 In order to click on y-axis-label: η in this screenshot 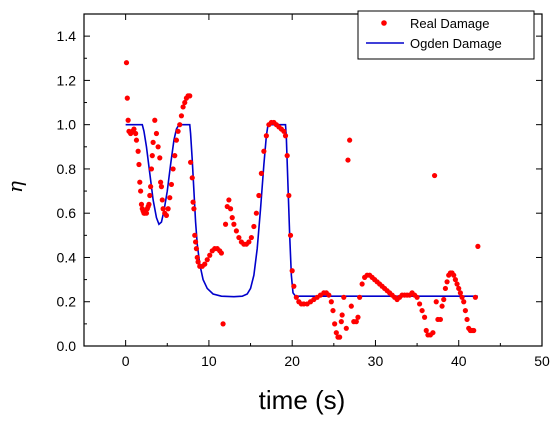, I will do `click(15, 187)`.